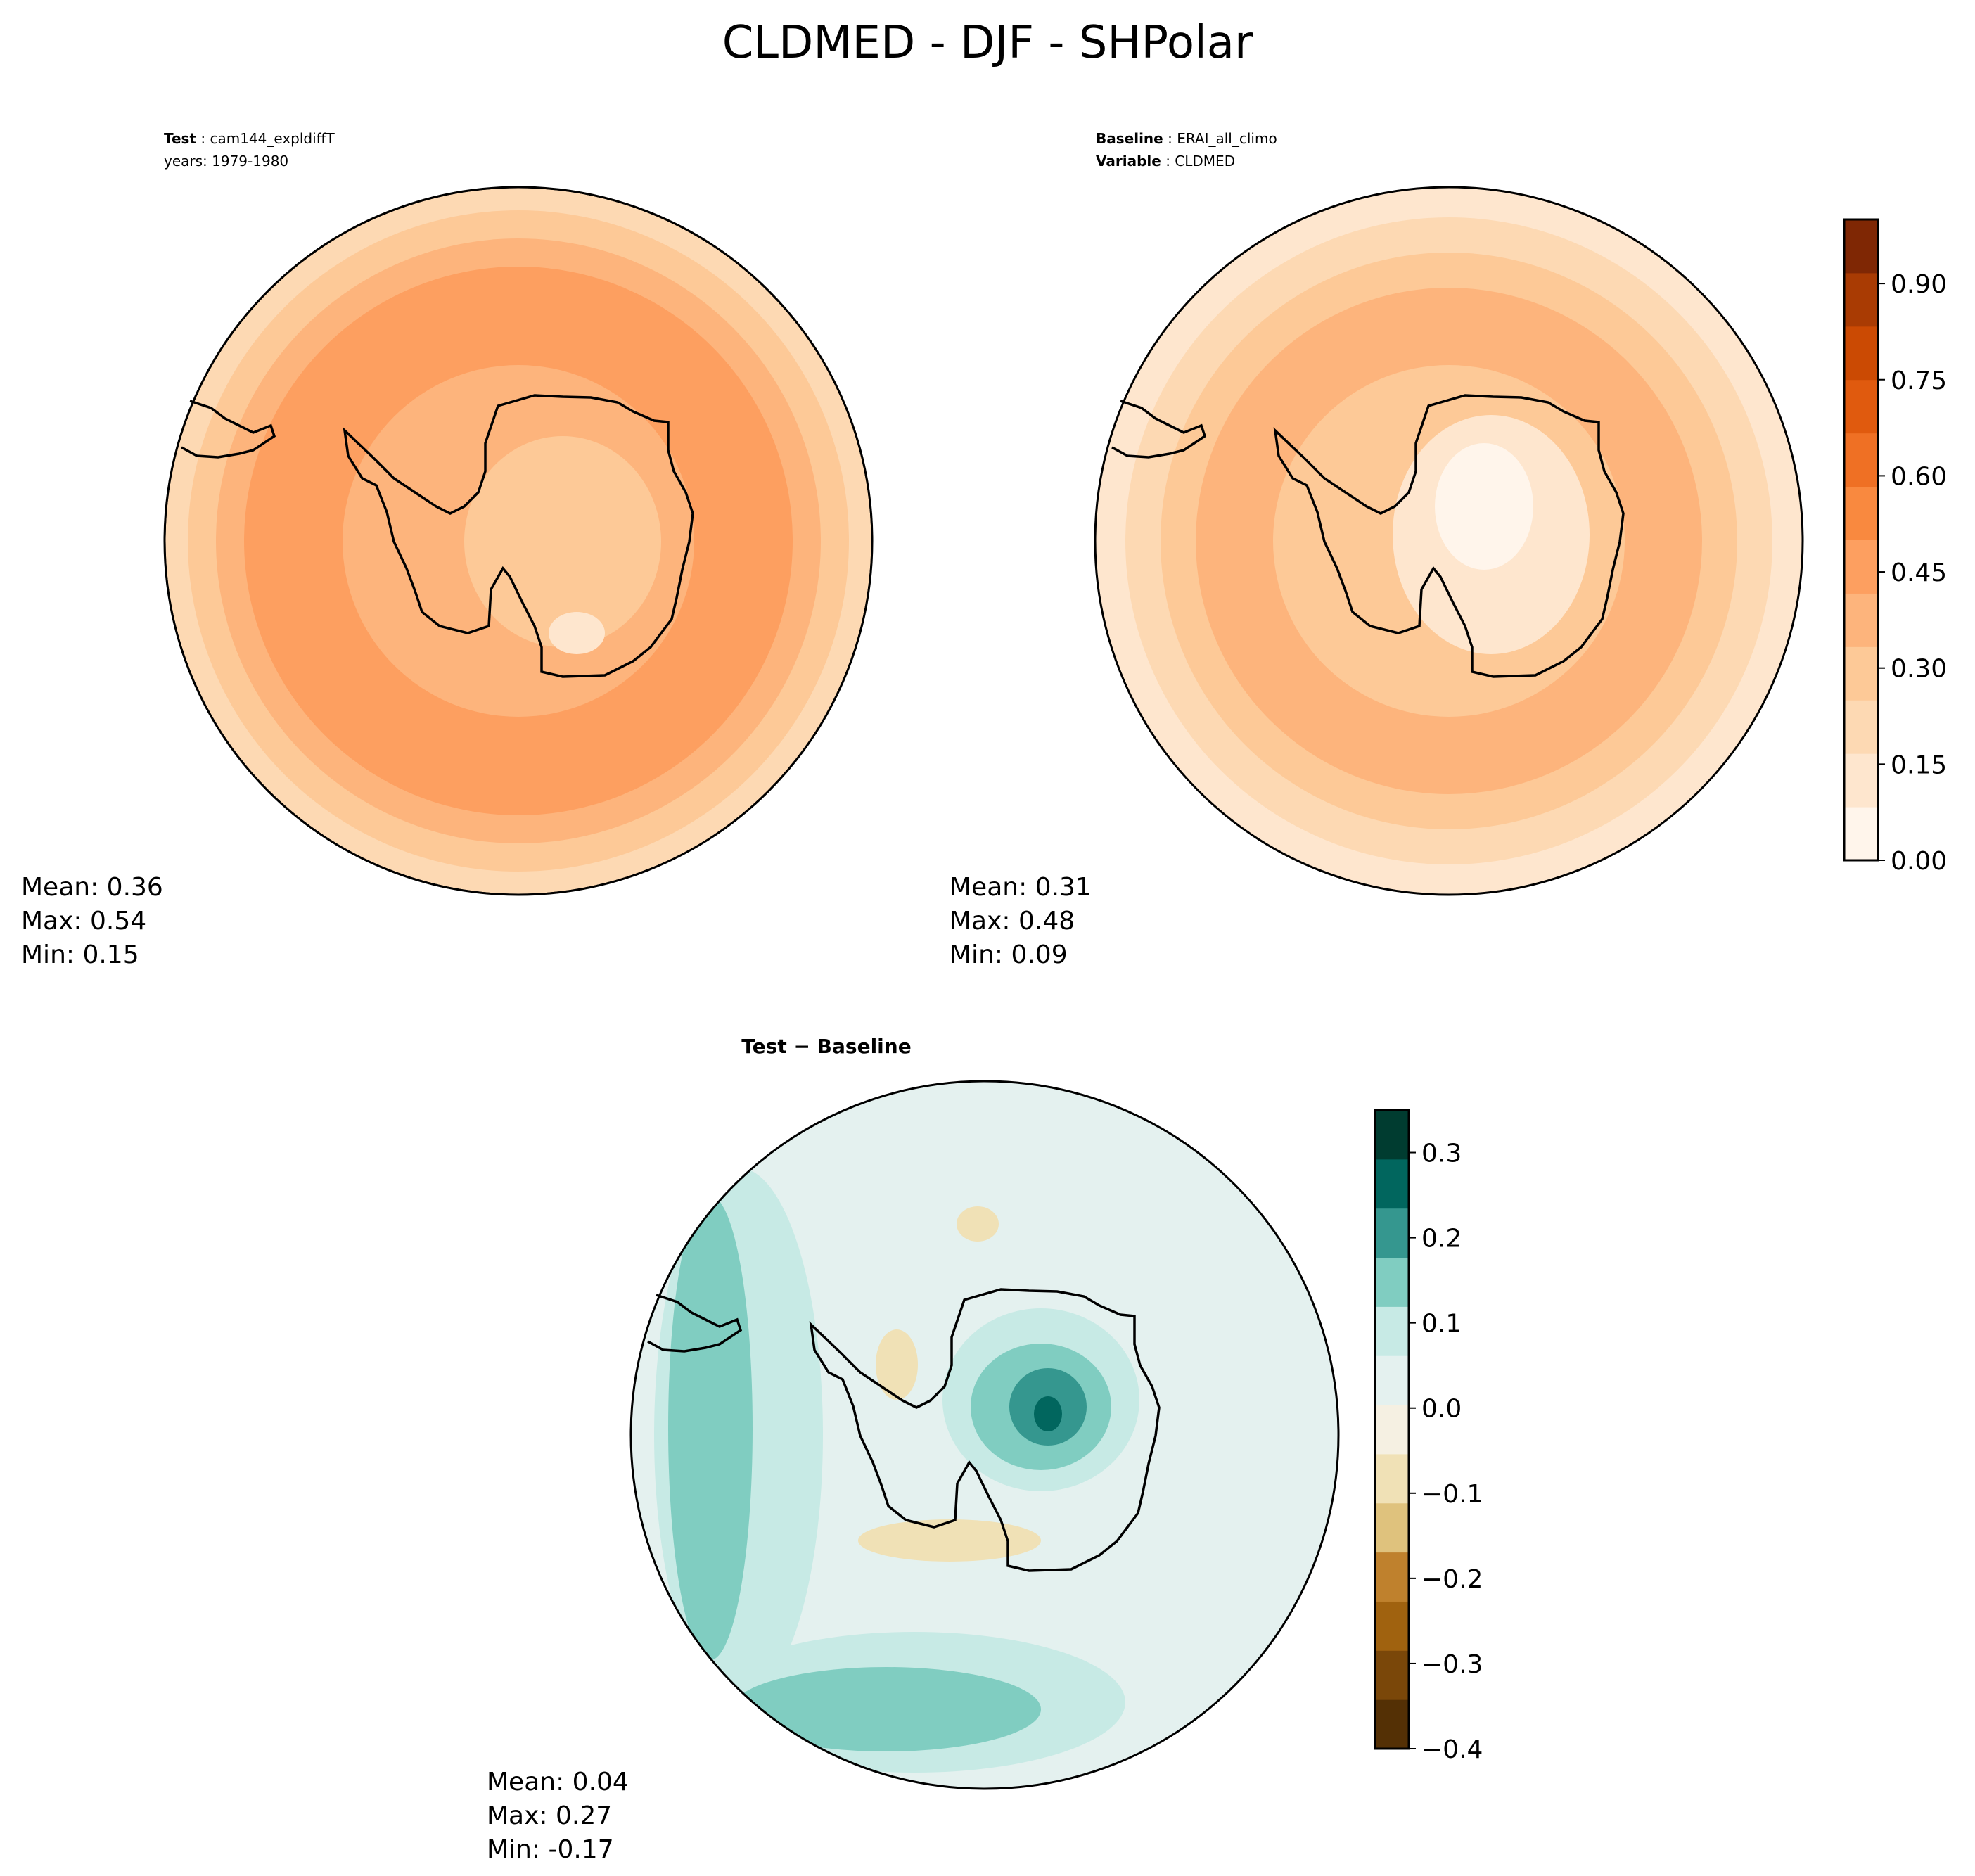 This screenshot has height=1876, width=1975. What do you see at coordinates (826, 1046) in the screenshot?
I see `diff-label: Test − Baseline` at bounding box center [826, 1046].